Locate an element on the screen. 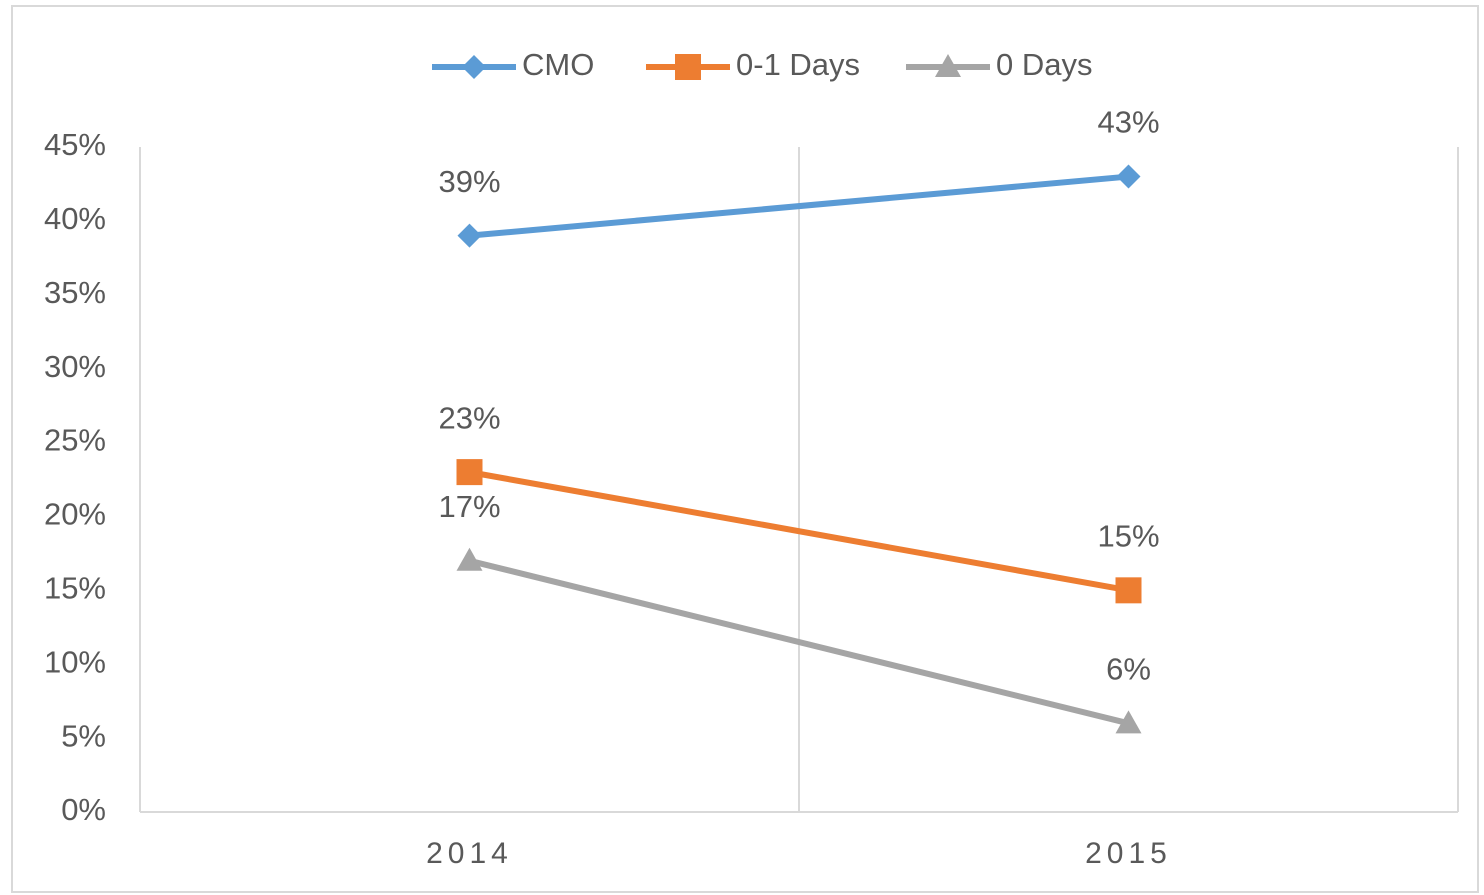 Image resolution: width=1484 pixels, height=895 pixels. y-tick-label: 35% is located at coordinates (75, 292).